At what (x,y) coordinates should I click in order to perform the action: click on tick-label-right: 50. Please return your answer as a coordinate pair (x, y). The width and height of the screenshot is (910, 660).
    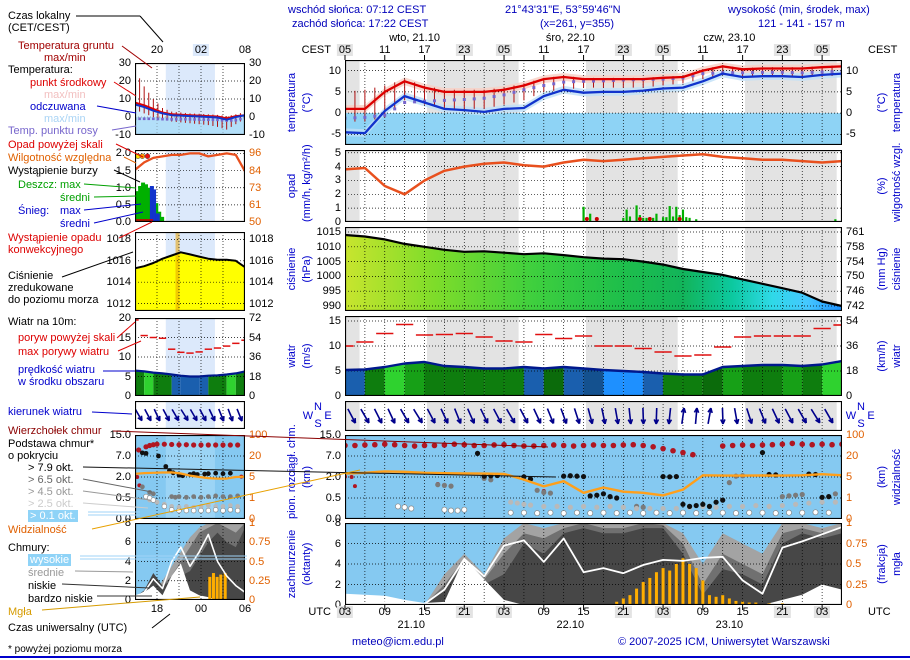
    Looking at the image, I should click on (255, 222).